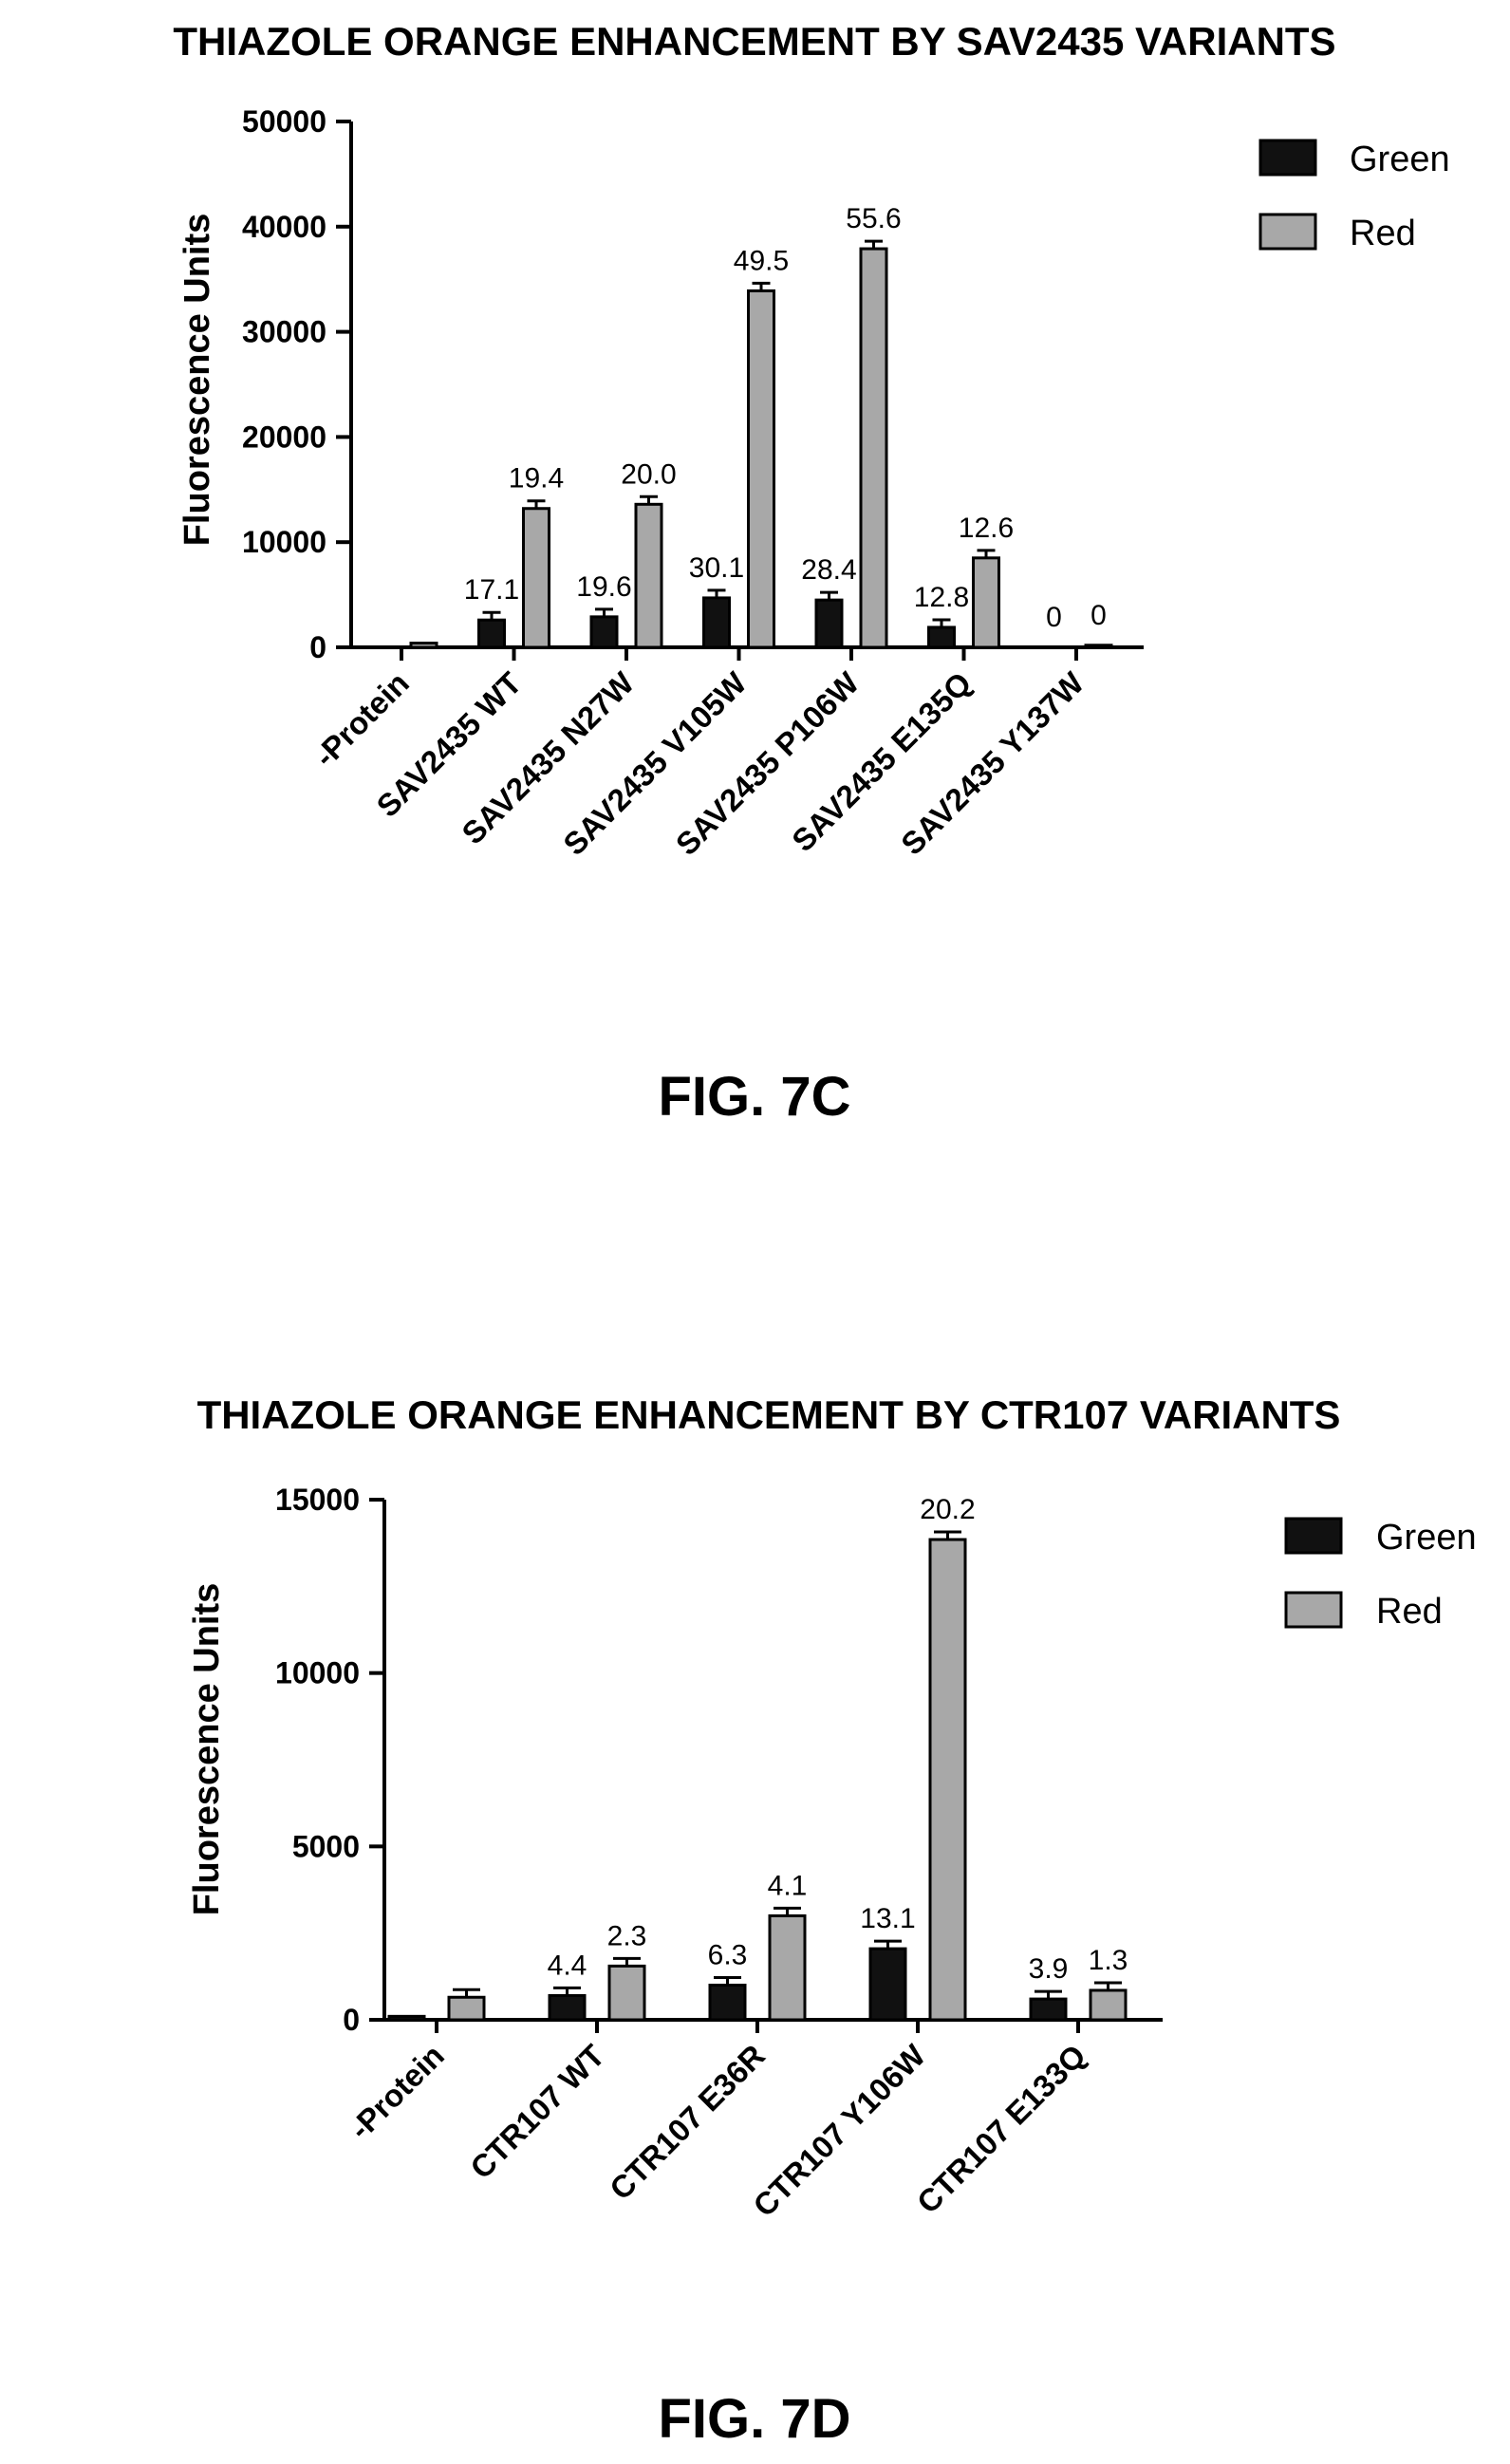 Image resolution: width=1510 pixels, height=2464 pixels. What do you see at coordinates (687, 2123) in the screenshot?
I see `category-label: CTR107 E36R` at bounding box center [687, 2123].